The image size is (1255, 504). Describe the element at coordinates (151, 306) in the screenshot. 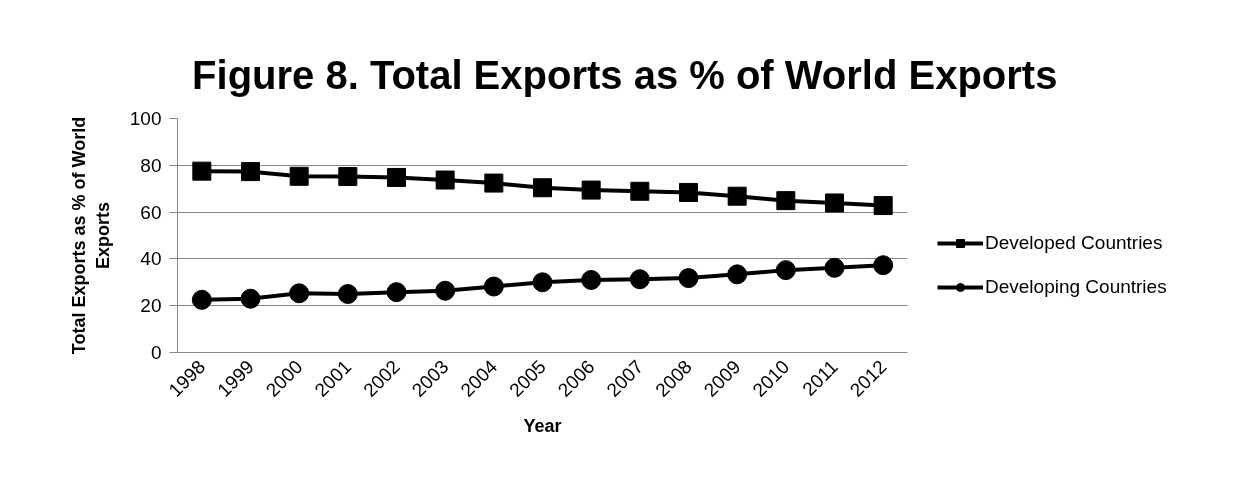

I see `y-tick-label: 20` at that location.